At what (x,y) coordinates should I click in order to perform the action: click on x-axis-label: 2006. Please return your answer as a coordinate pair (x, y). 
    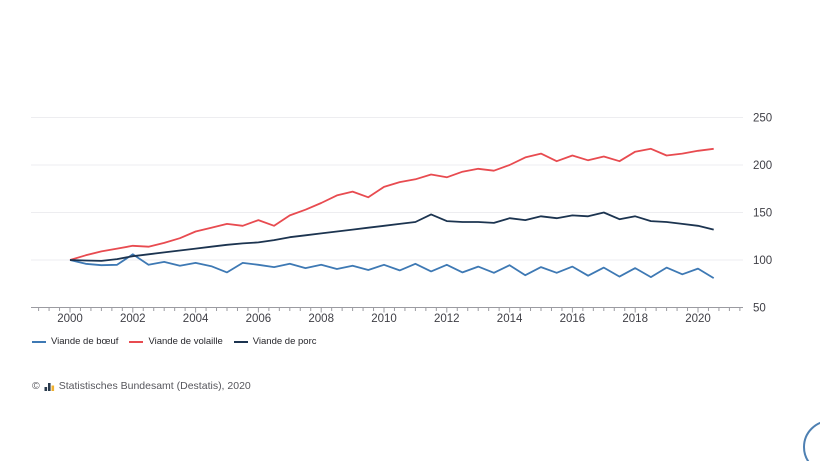
    Looking at the image, I should click on (259, 319).